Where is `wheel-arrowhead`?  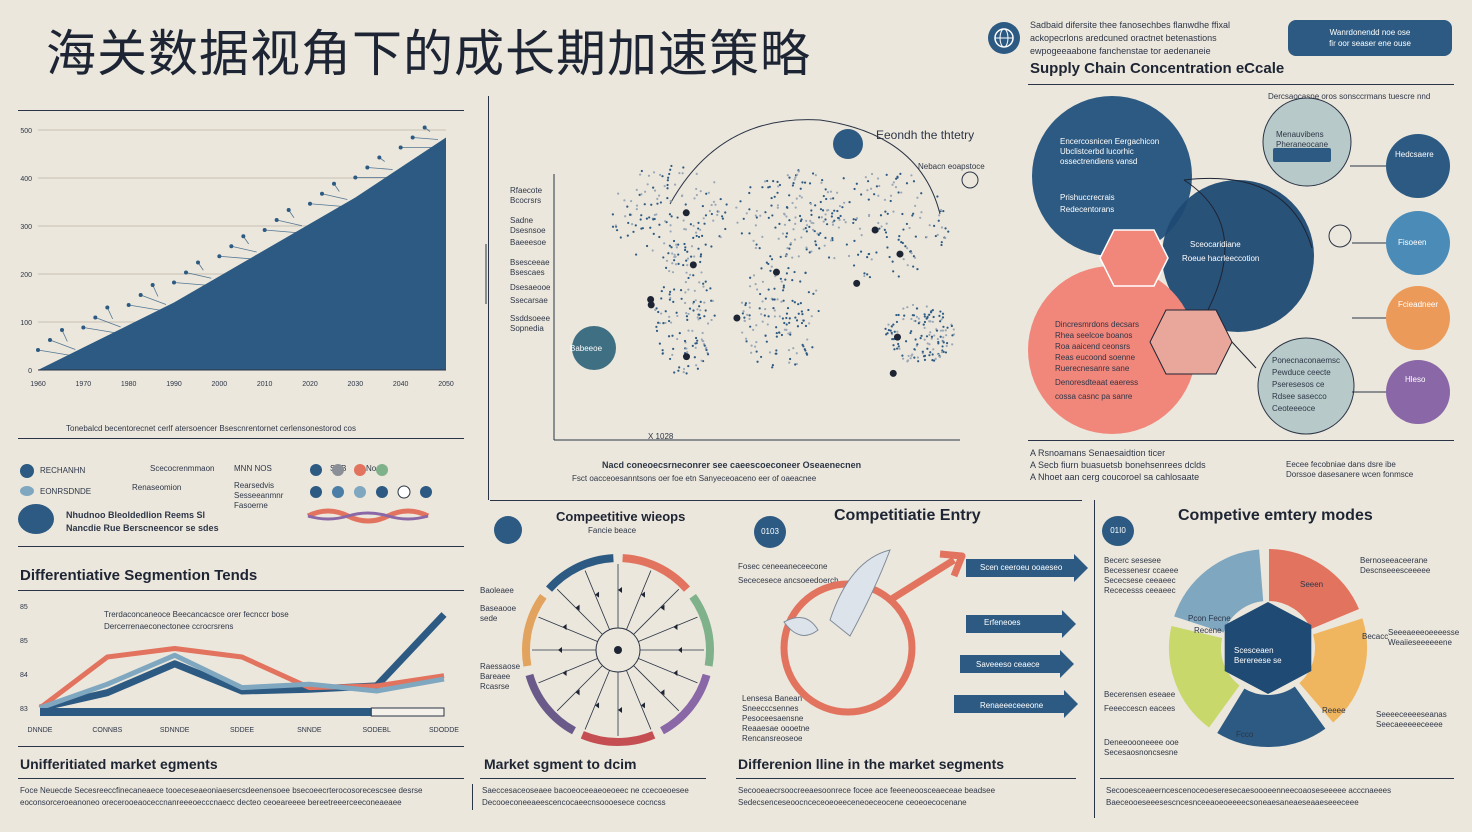
wheel-arrowhead is located at coordinates (662, 607).